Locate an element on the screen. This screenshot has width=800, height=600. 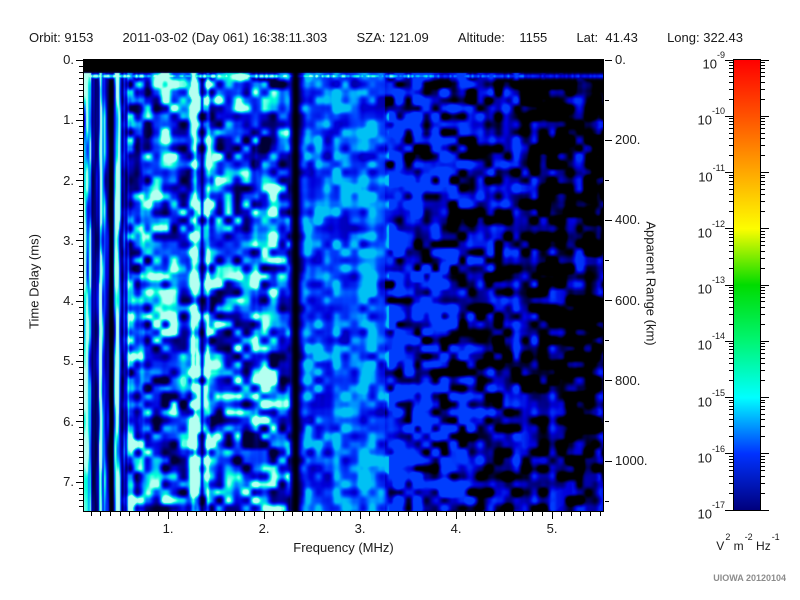
unit-base: m is located at coordinates (737, 546).